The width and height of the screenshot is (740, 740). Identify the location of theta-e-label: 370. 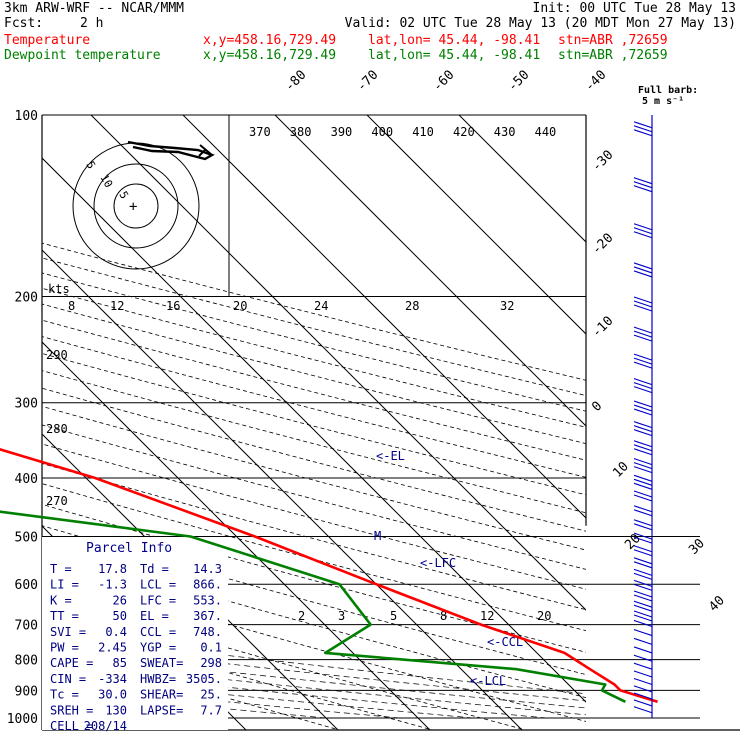
(260, 132).